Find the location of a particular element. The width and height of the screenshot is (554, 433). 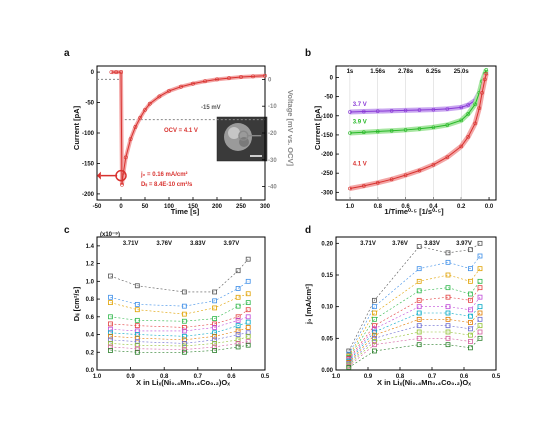

panel-b-xtick-label: 0.2 is located at coordinates (461, 207).